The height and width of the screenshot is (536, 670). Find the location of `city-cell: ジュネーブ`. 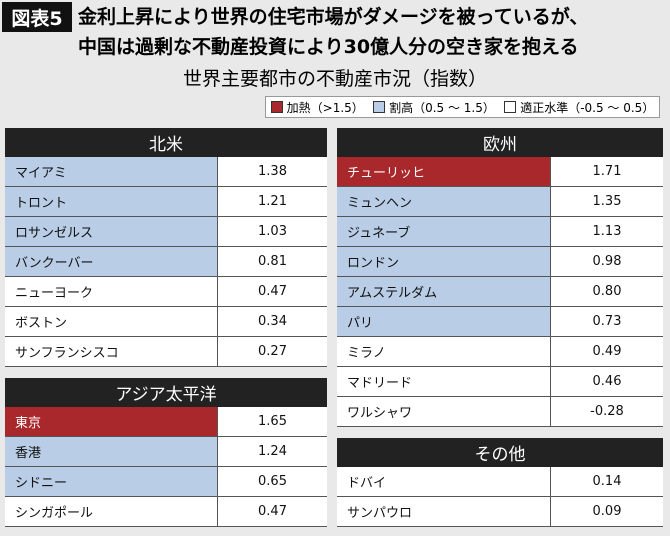

city-cell: ジュネーブ is located at coordinates (444, 232).